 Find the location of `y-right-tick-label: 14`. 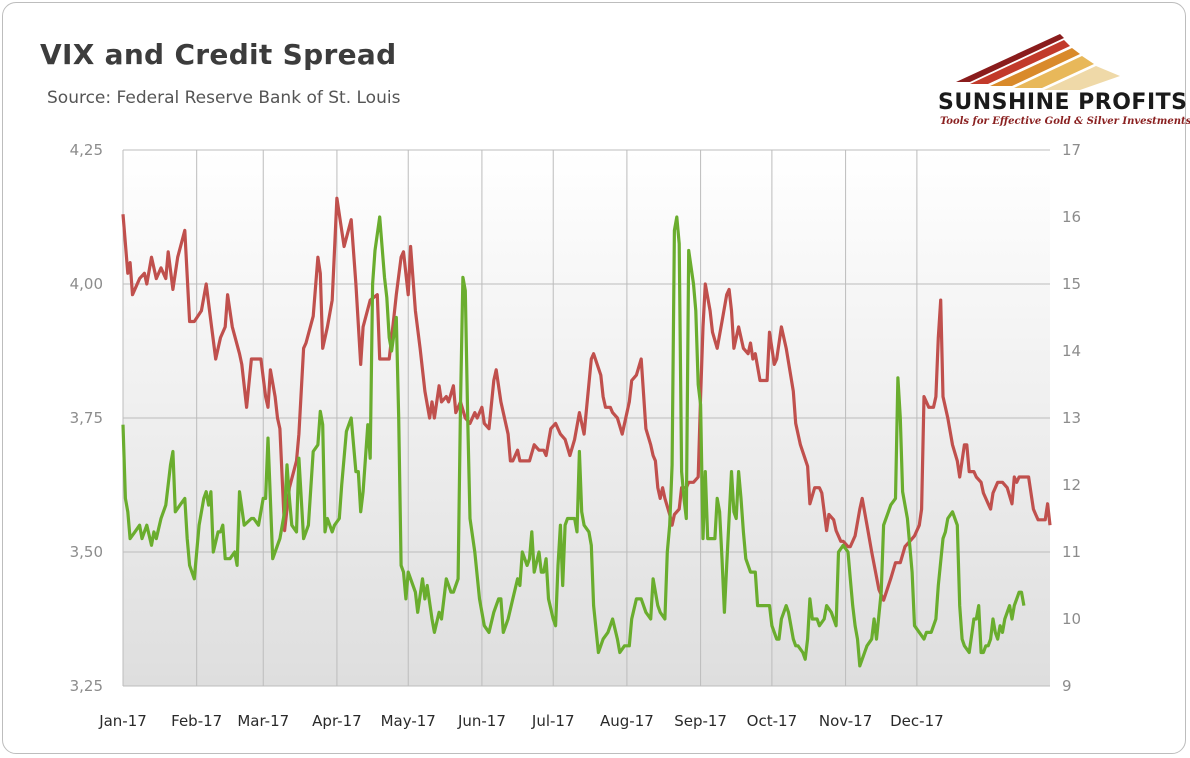

y-right-tick-label: 14 is located at coordinates (1071, 351).